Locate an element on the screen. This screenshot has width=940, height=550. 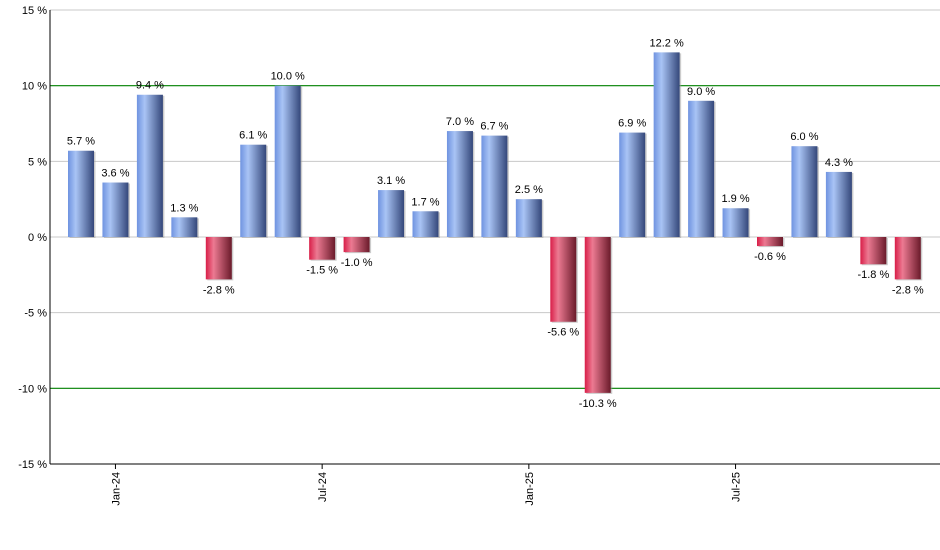
x-tick-label: Jul-25 is located at coordinates (737, 487).